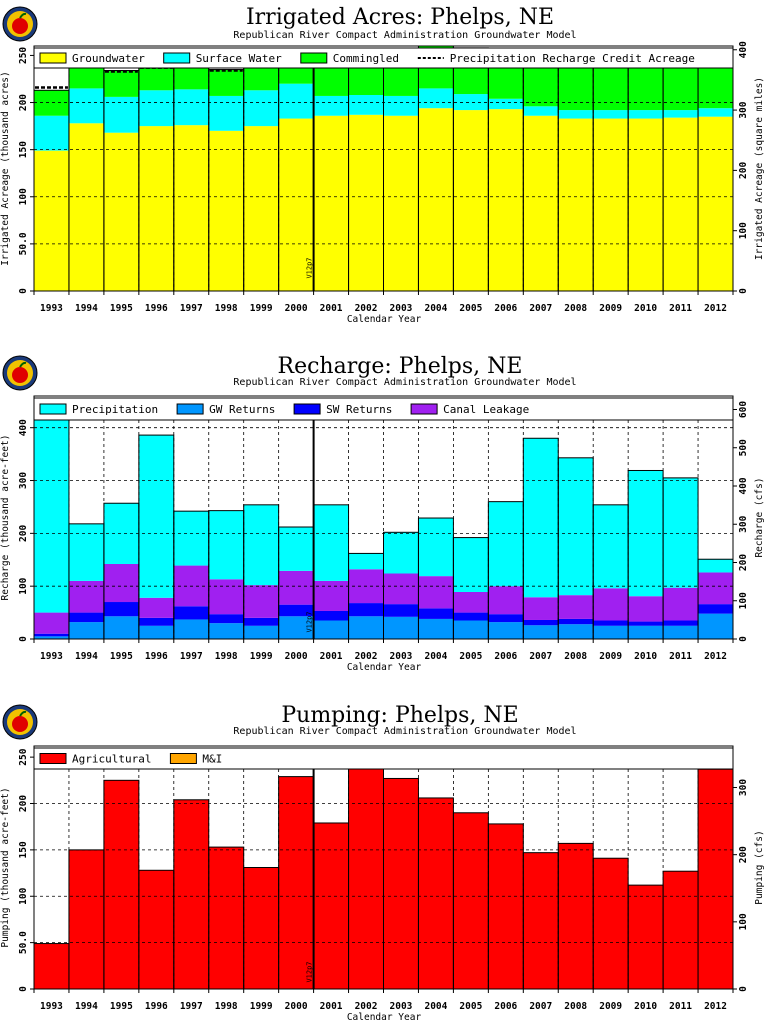 The height and width of the screenshot is (1024, 768). I want to click on y2-tick-label: 400, so click(743, 49).